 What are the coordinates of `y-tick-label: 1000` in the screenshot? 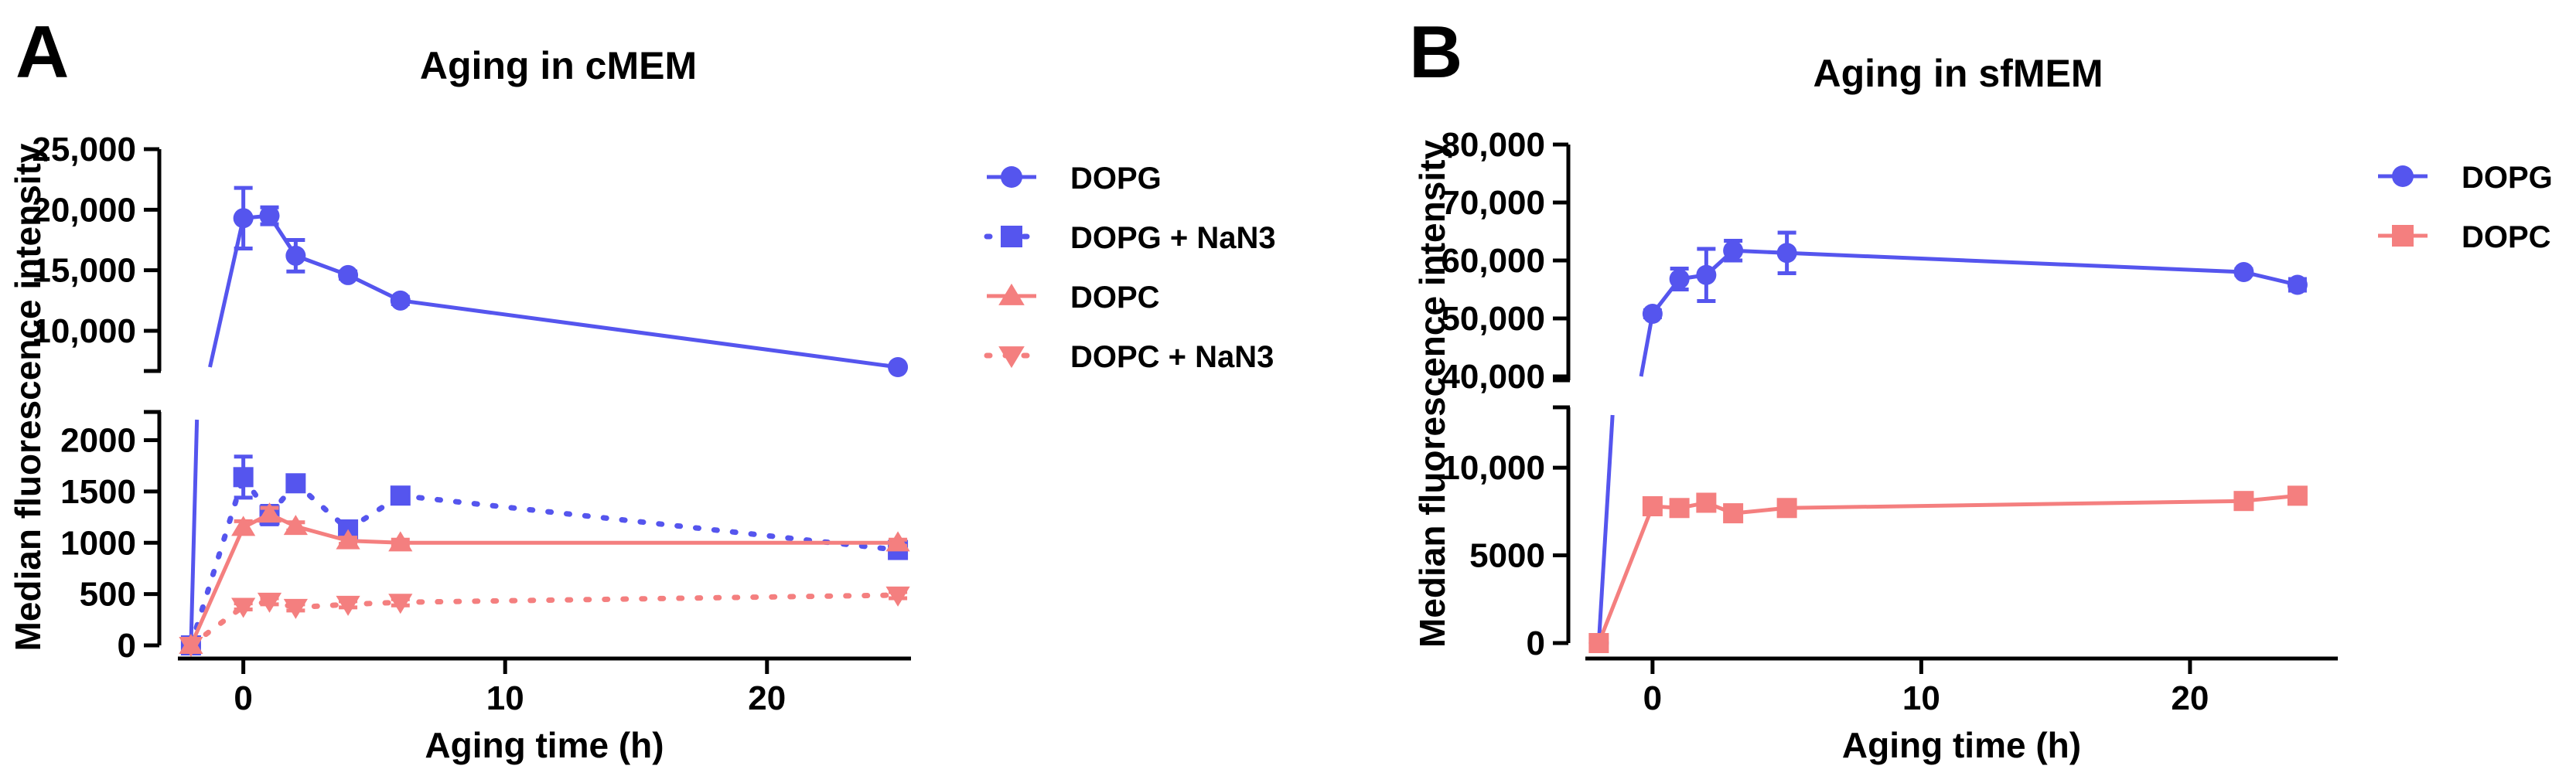 It's located at (98, 543).